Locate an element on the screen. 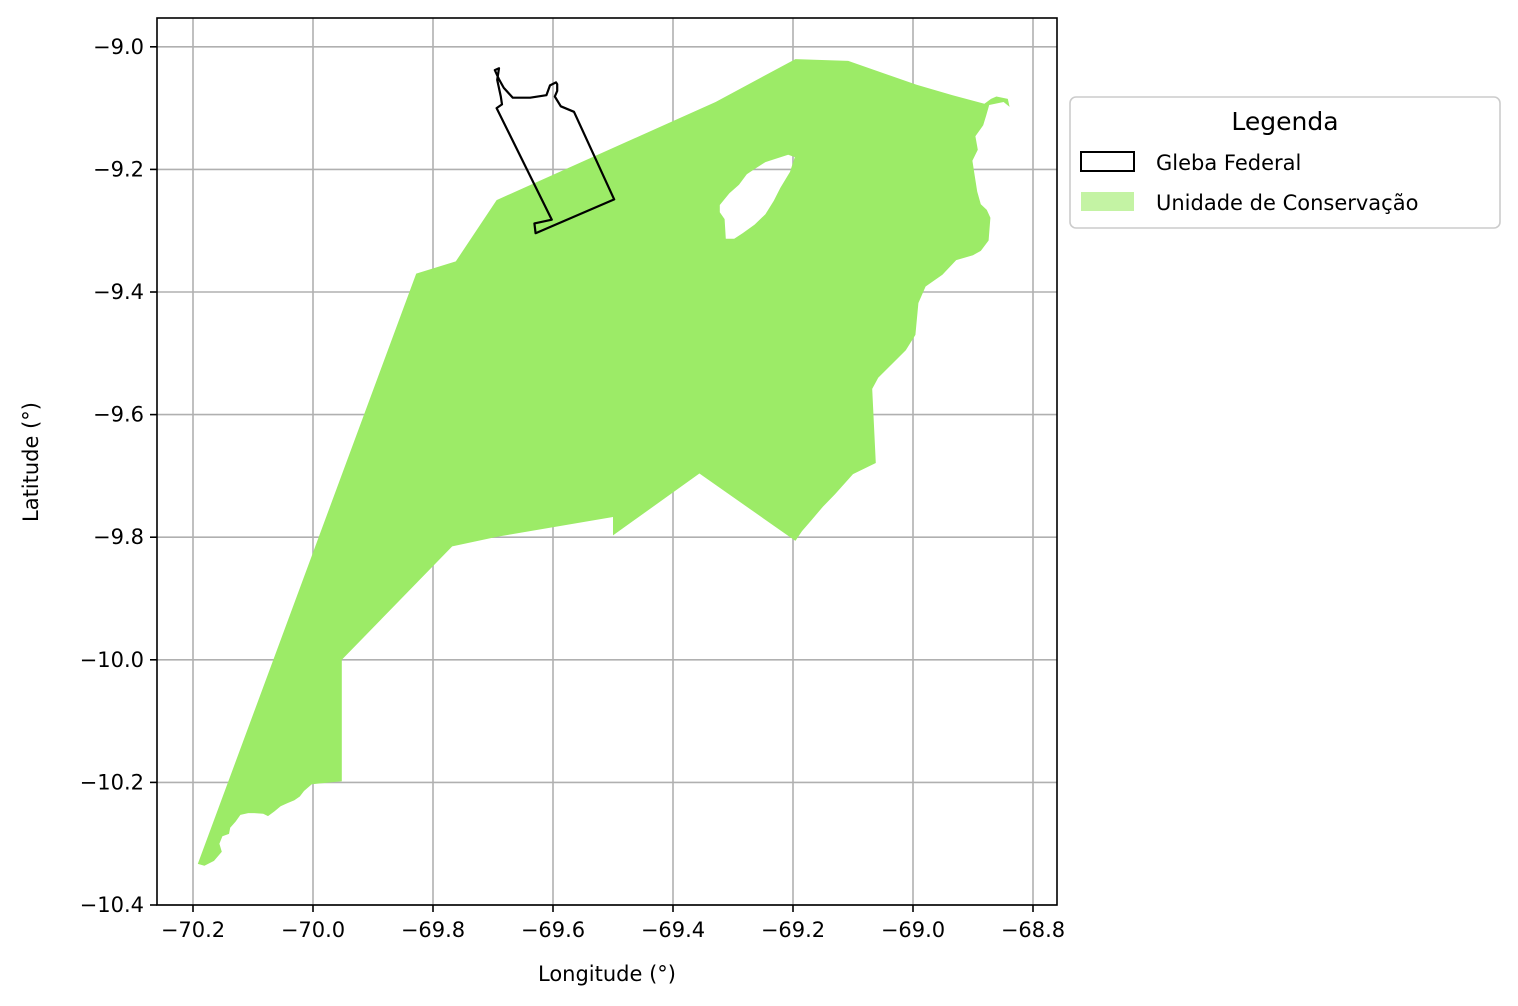 This screenshot has width=1518, height=1006. x-tick-label: −69.8 is located at coordinates (433, 930).